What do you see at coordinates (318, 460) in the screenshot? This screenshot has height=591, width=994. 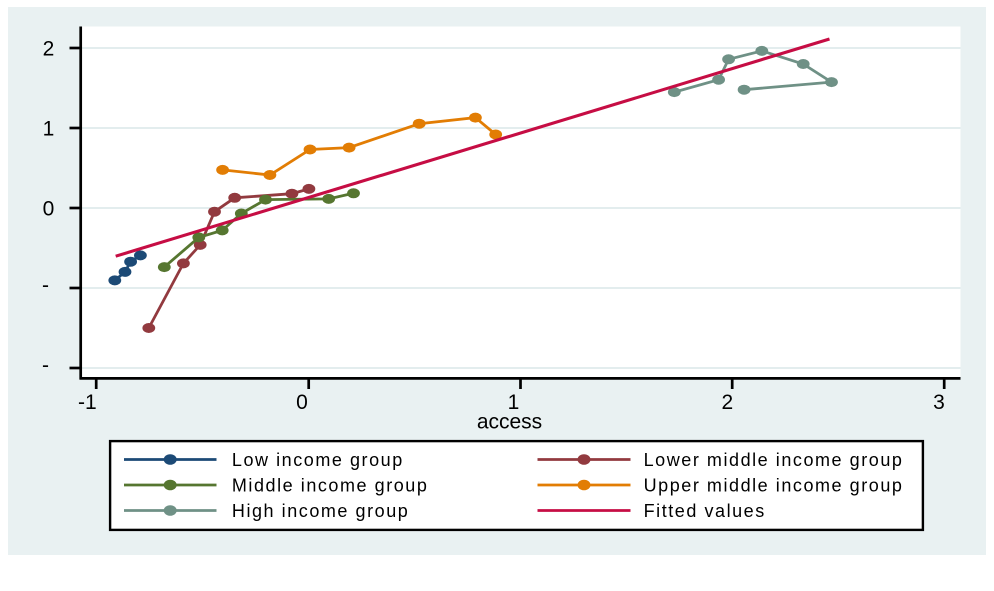 I see `svg-text: Low income group` at bounding box center [318, 460].